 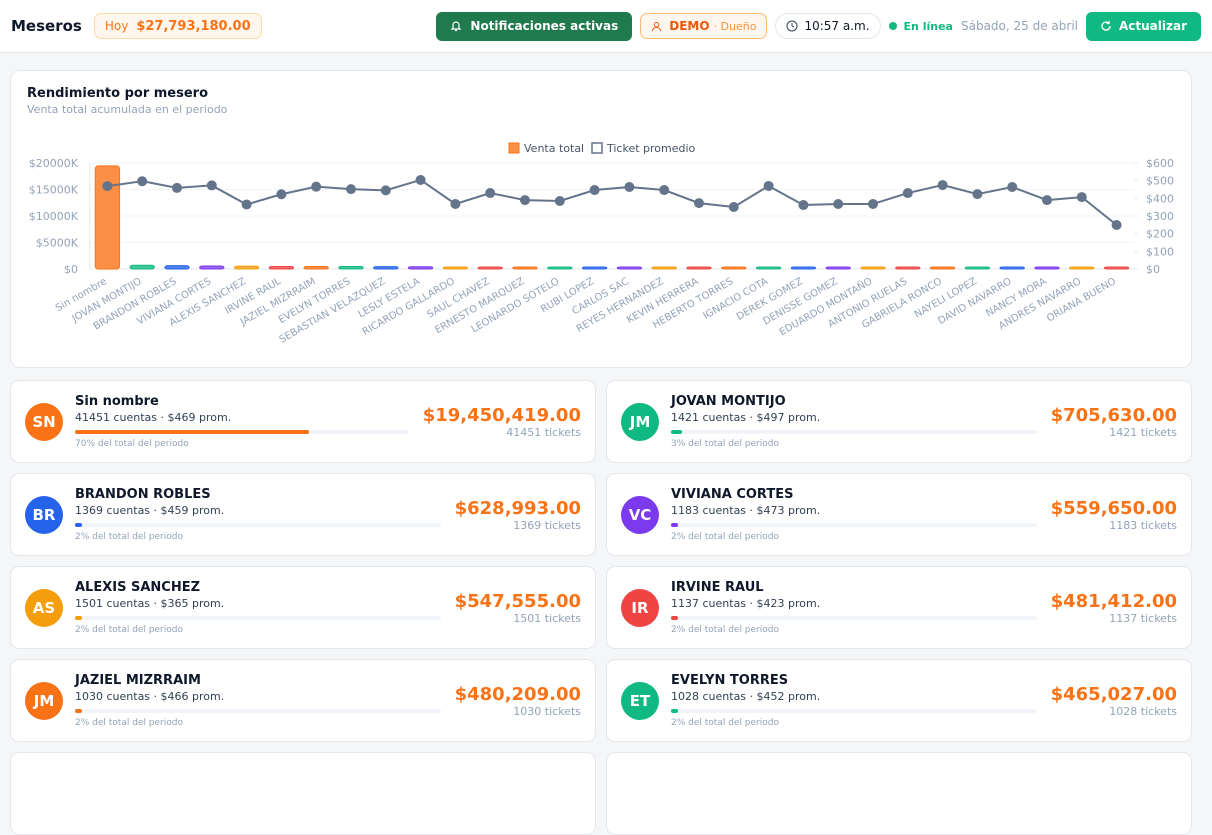 I want to click on avatar: ET, so click(x=640, y=700).